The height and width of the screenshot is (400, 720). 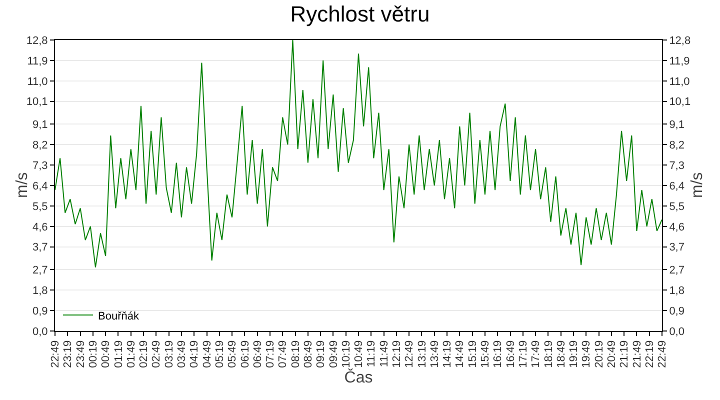 I want to click on x-tick-label: 19:49, so click(x=586, y=354).